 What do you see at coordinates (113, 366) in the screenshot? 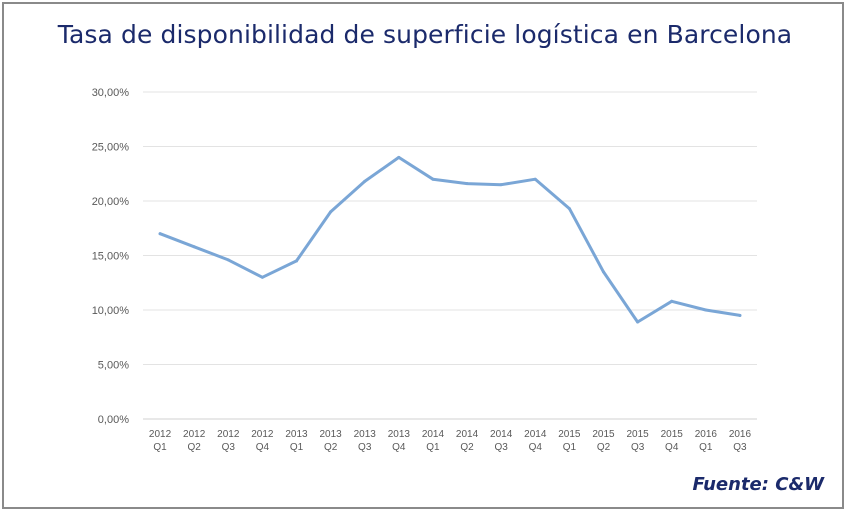
I see `y-tick-label: 5,00%` at bounding box center [113, 366].